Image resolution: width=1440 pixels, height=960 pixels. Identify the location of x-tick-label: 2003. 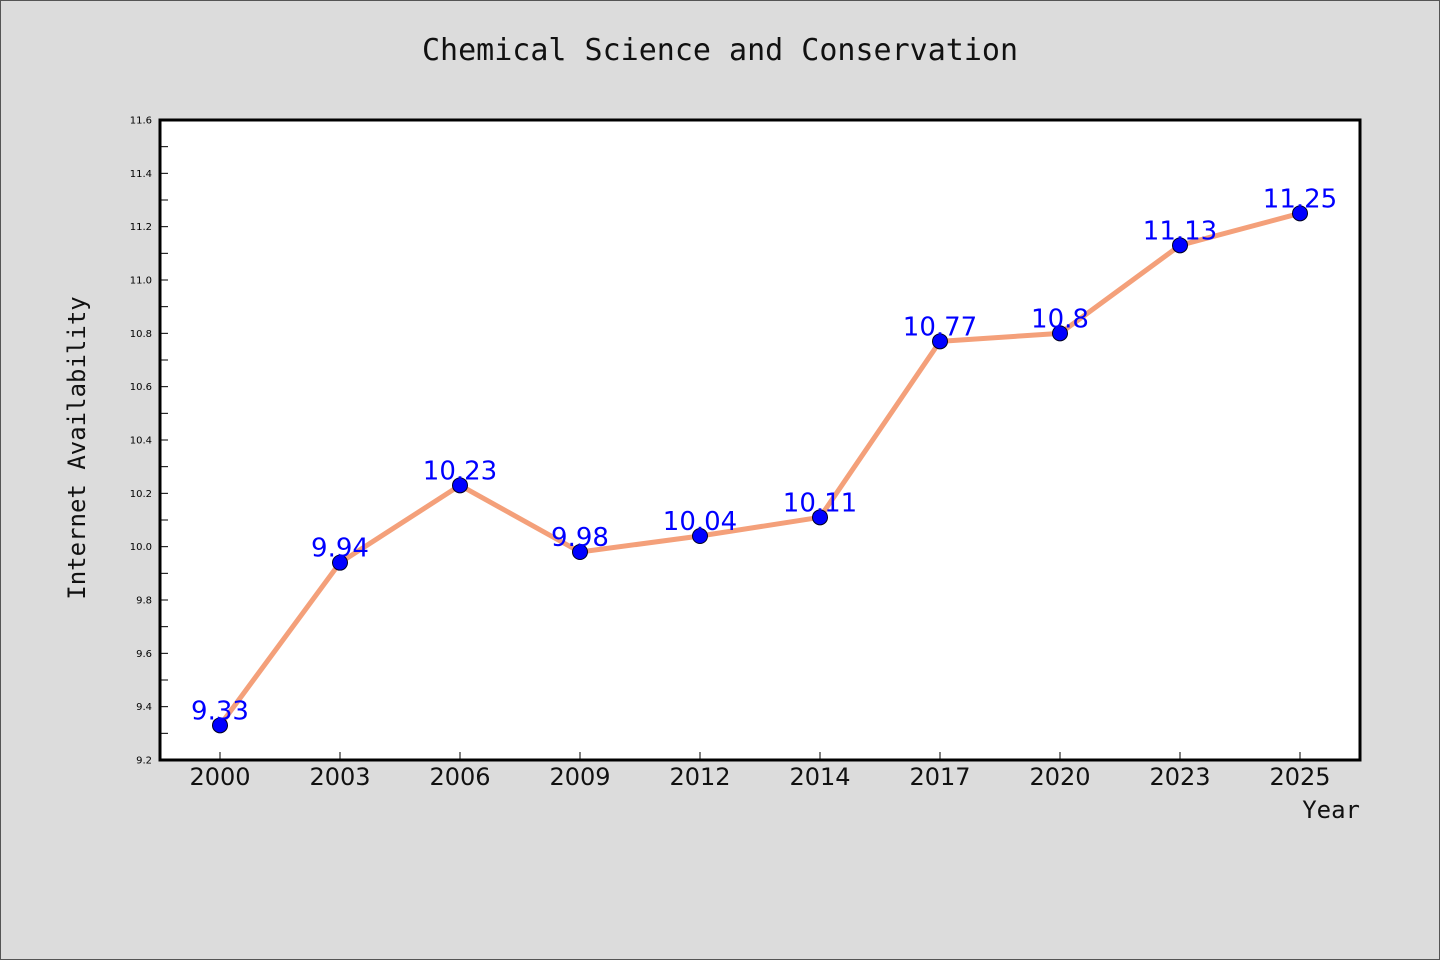
(339, 777).